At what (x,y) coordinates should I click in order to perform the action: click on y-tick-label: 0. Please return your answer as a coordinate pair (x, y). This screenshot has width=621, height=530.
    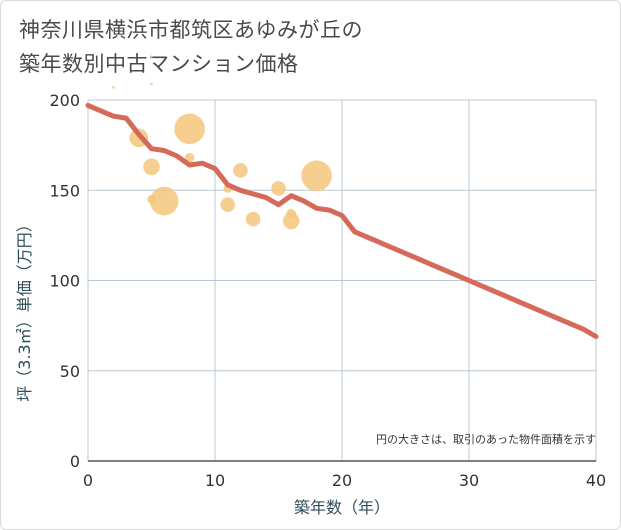
    Looking at the image, I should click on (75, 461).